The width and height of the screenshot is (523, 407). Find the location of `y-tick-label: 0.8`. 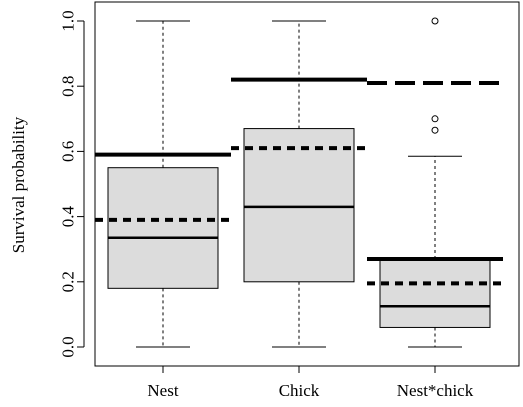

y-tick-label: 0.8 is located at coordinates (68, 86).